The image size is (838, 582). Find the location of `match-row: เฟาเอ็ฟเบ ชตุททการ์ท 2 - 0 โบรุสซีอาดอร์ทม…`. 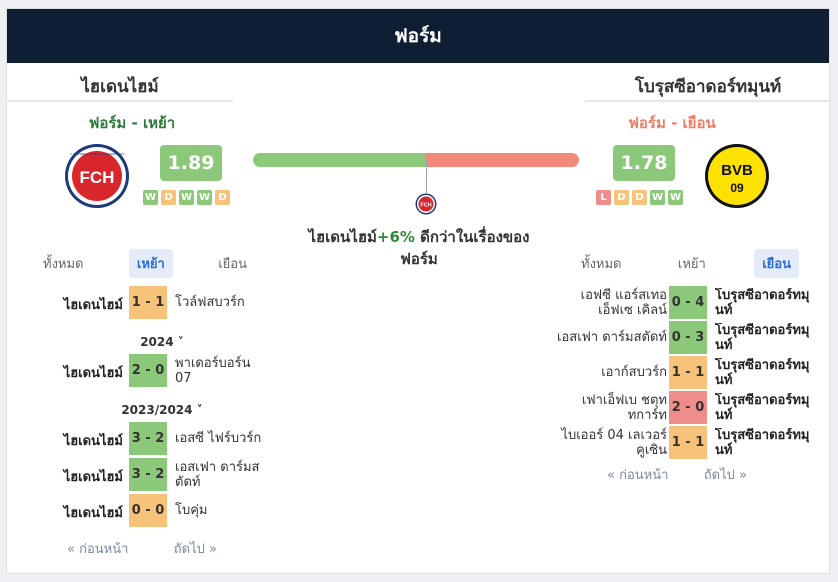

match-row: เฟาเอ็ฟเบ ชตุททการ์ท 2 - 0 โบรุสซีอาดอร์ทม… is located at coordinates (689, 407).